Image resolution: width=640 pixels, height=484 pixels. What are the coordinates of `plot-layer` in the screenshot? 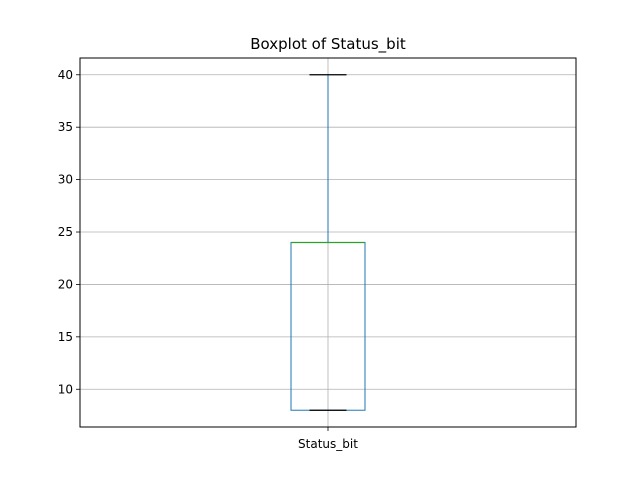 It's located at (328, 242).